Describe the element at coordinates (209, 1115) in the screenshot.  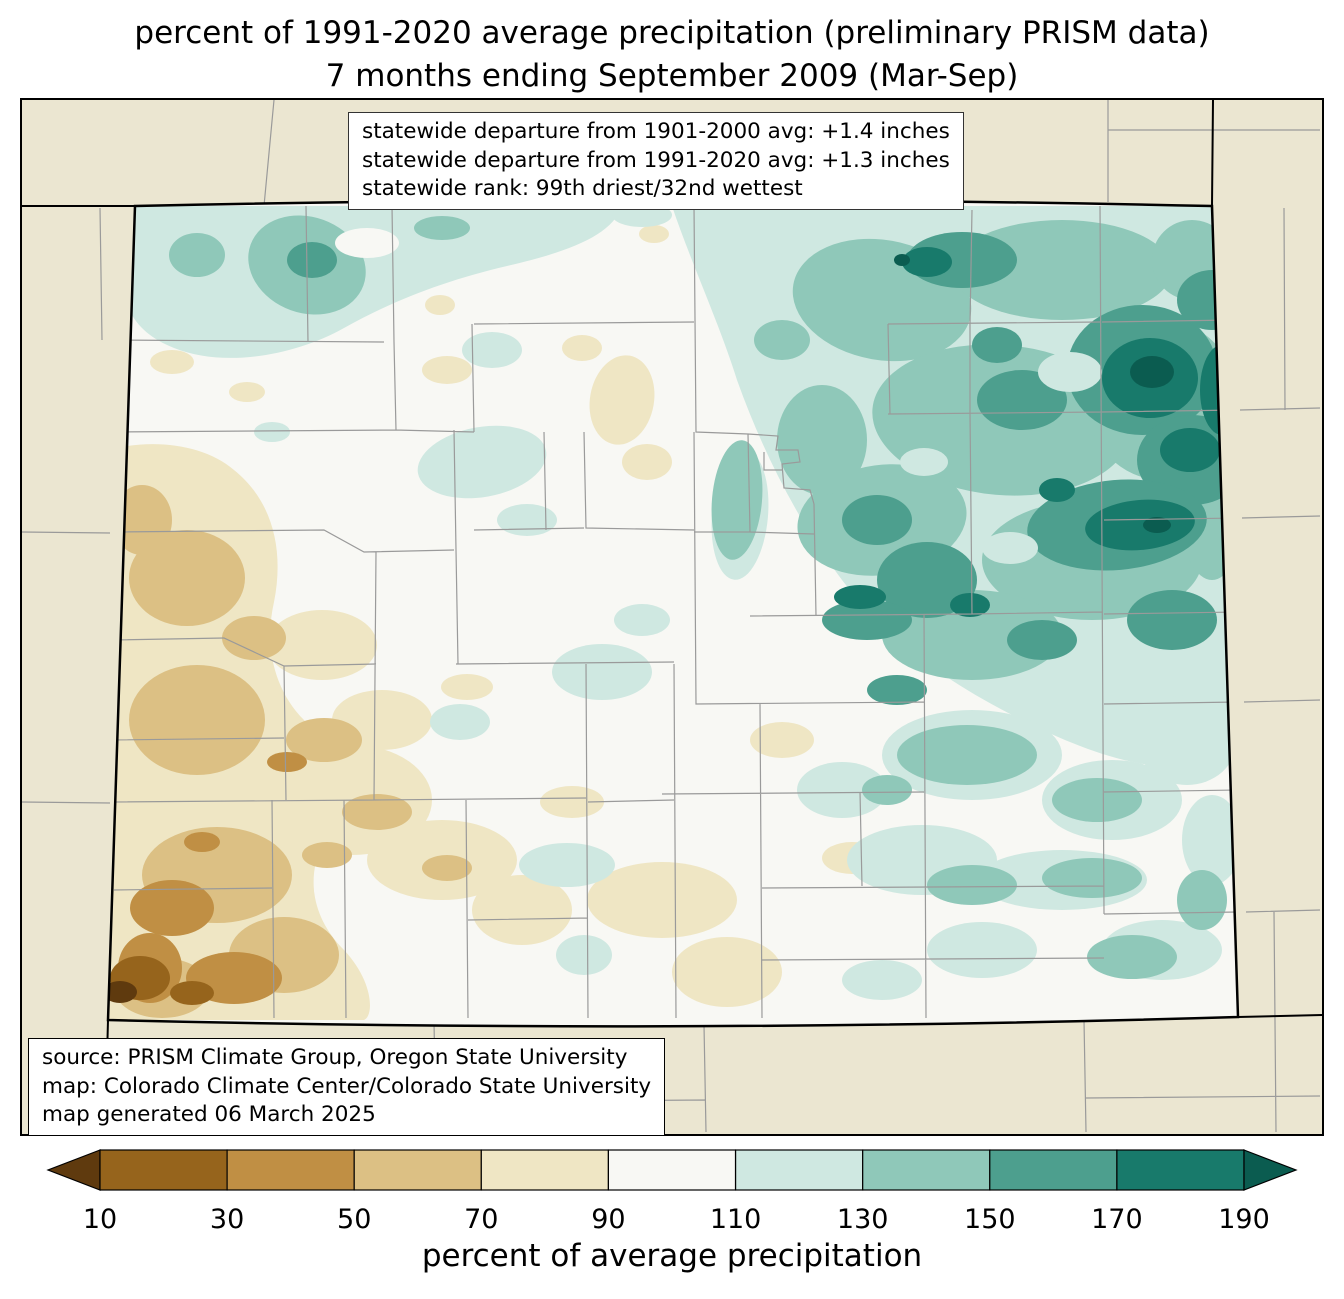
I see `source-line-3: map generated 06 March 2025` at that location.